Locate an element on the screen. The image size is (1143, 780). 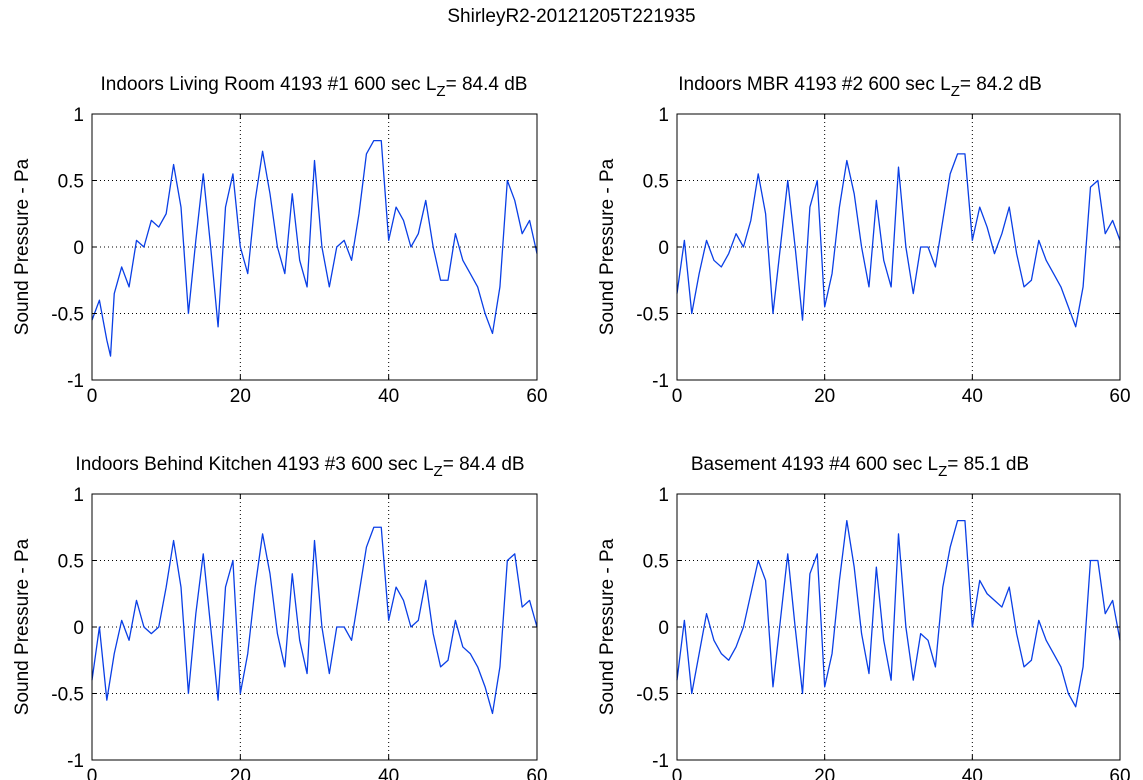
chart-title: Indoors MBR 4193 #2 600 sec LZ= 84.2 dB is located at coordinates (860, 87).